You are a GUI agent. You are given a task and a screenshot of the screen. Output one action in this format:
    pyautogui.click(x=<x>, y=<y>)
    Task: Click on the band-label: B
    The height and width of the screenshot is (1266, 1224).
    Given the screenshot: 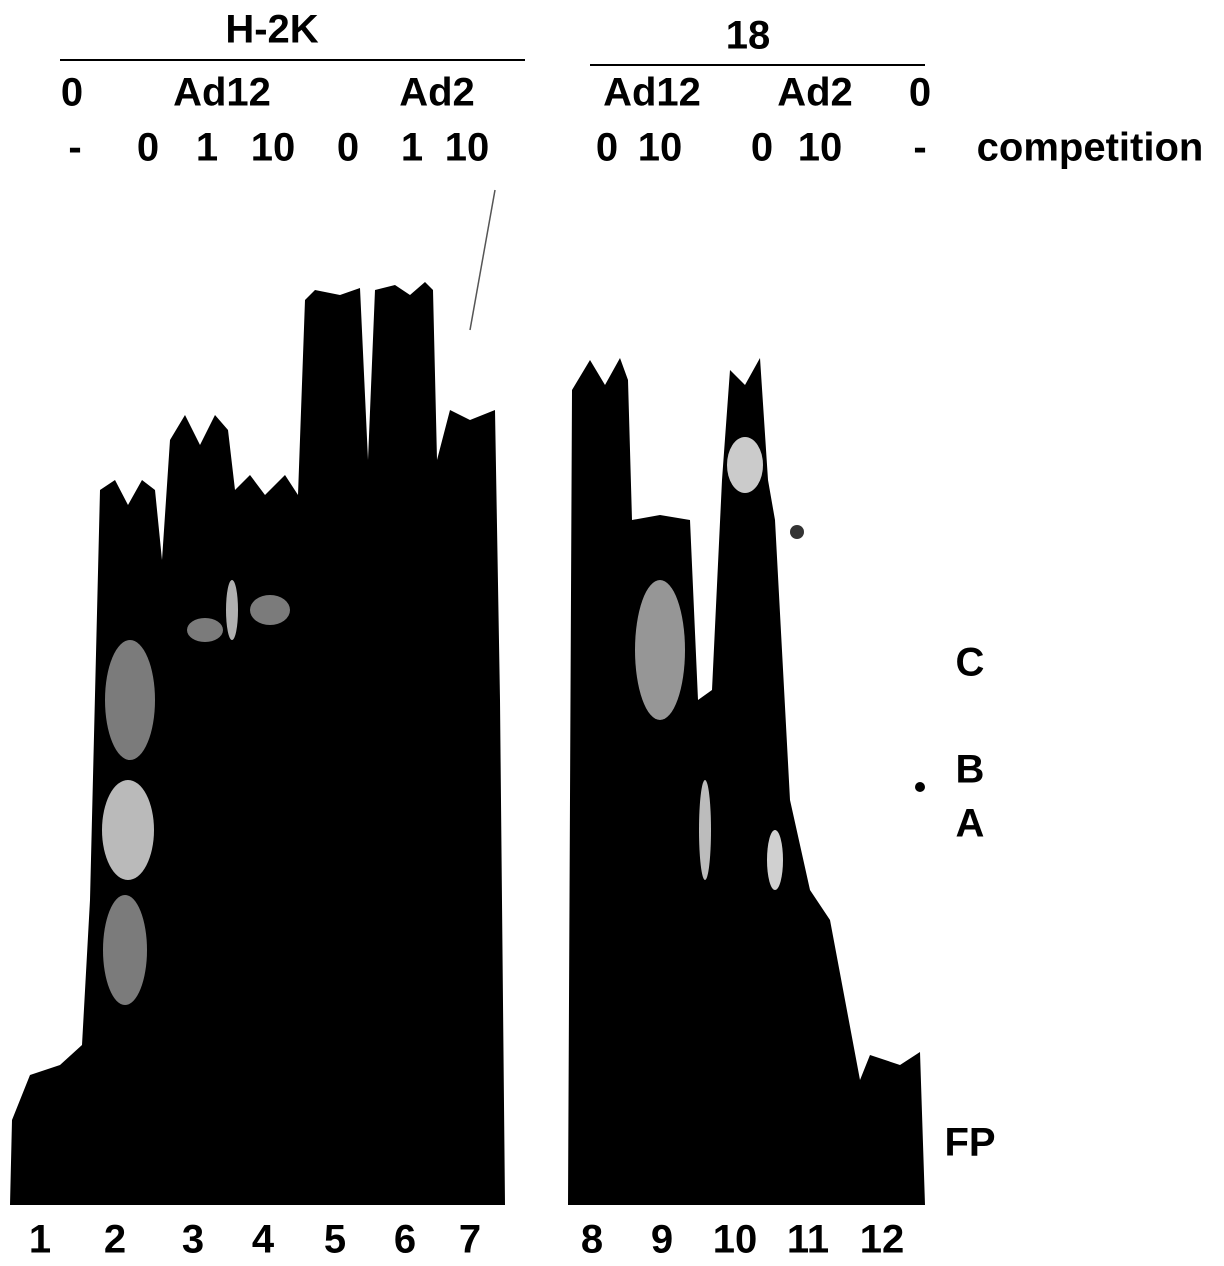 What is the action you would take?
    pyautogui.click(x=970, y=770)
    